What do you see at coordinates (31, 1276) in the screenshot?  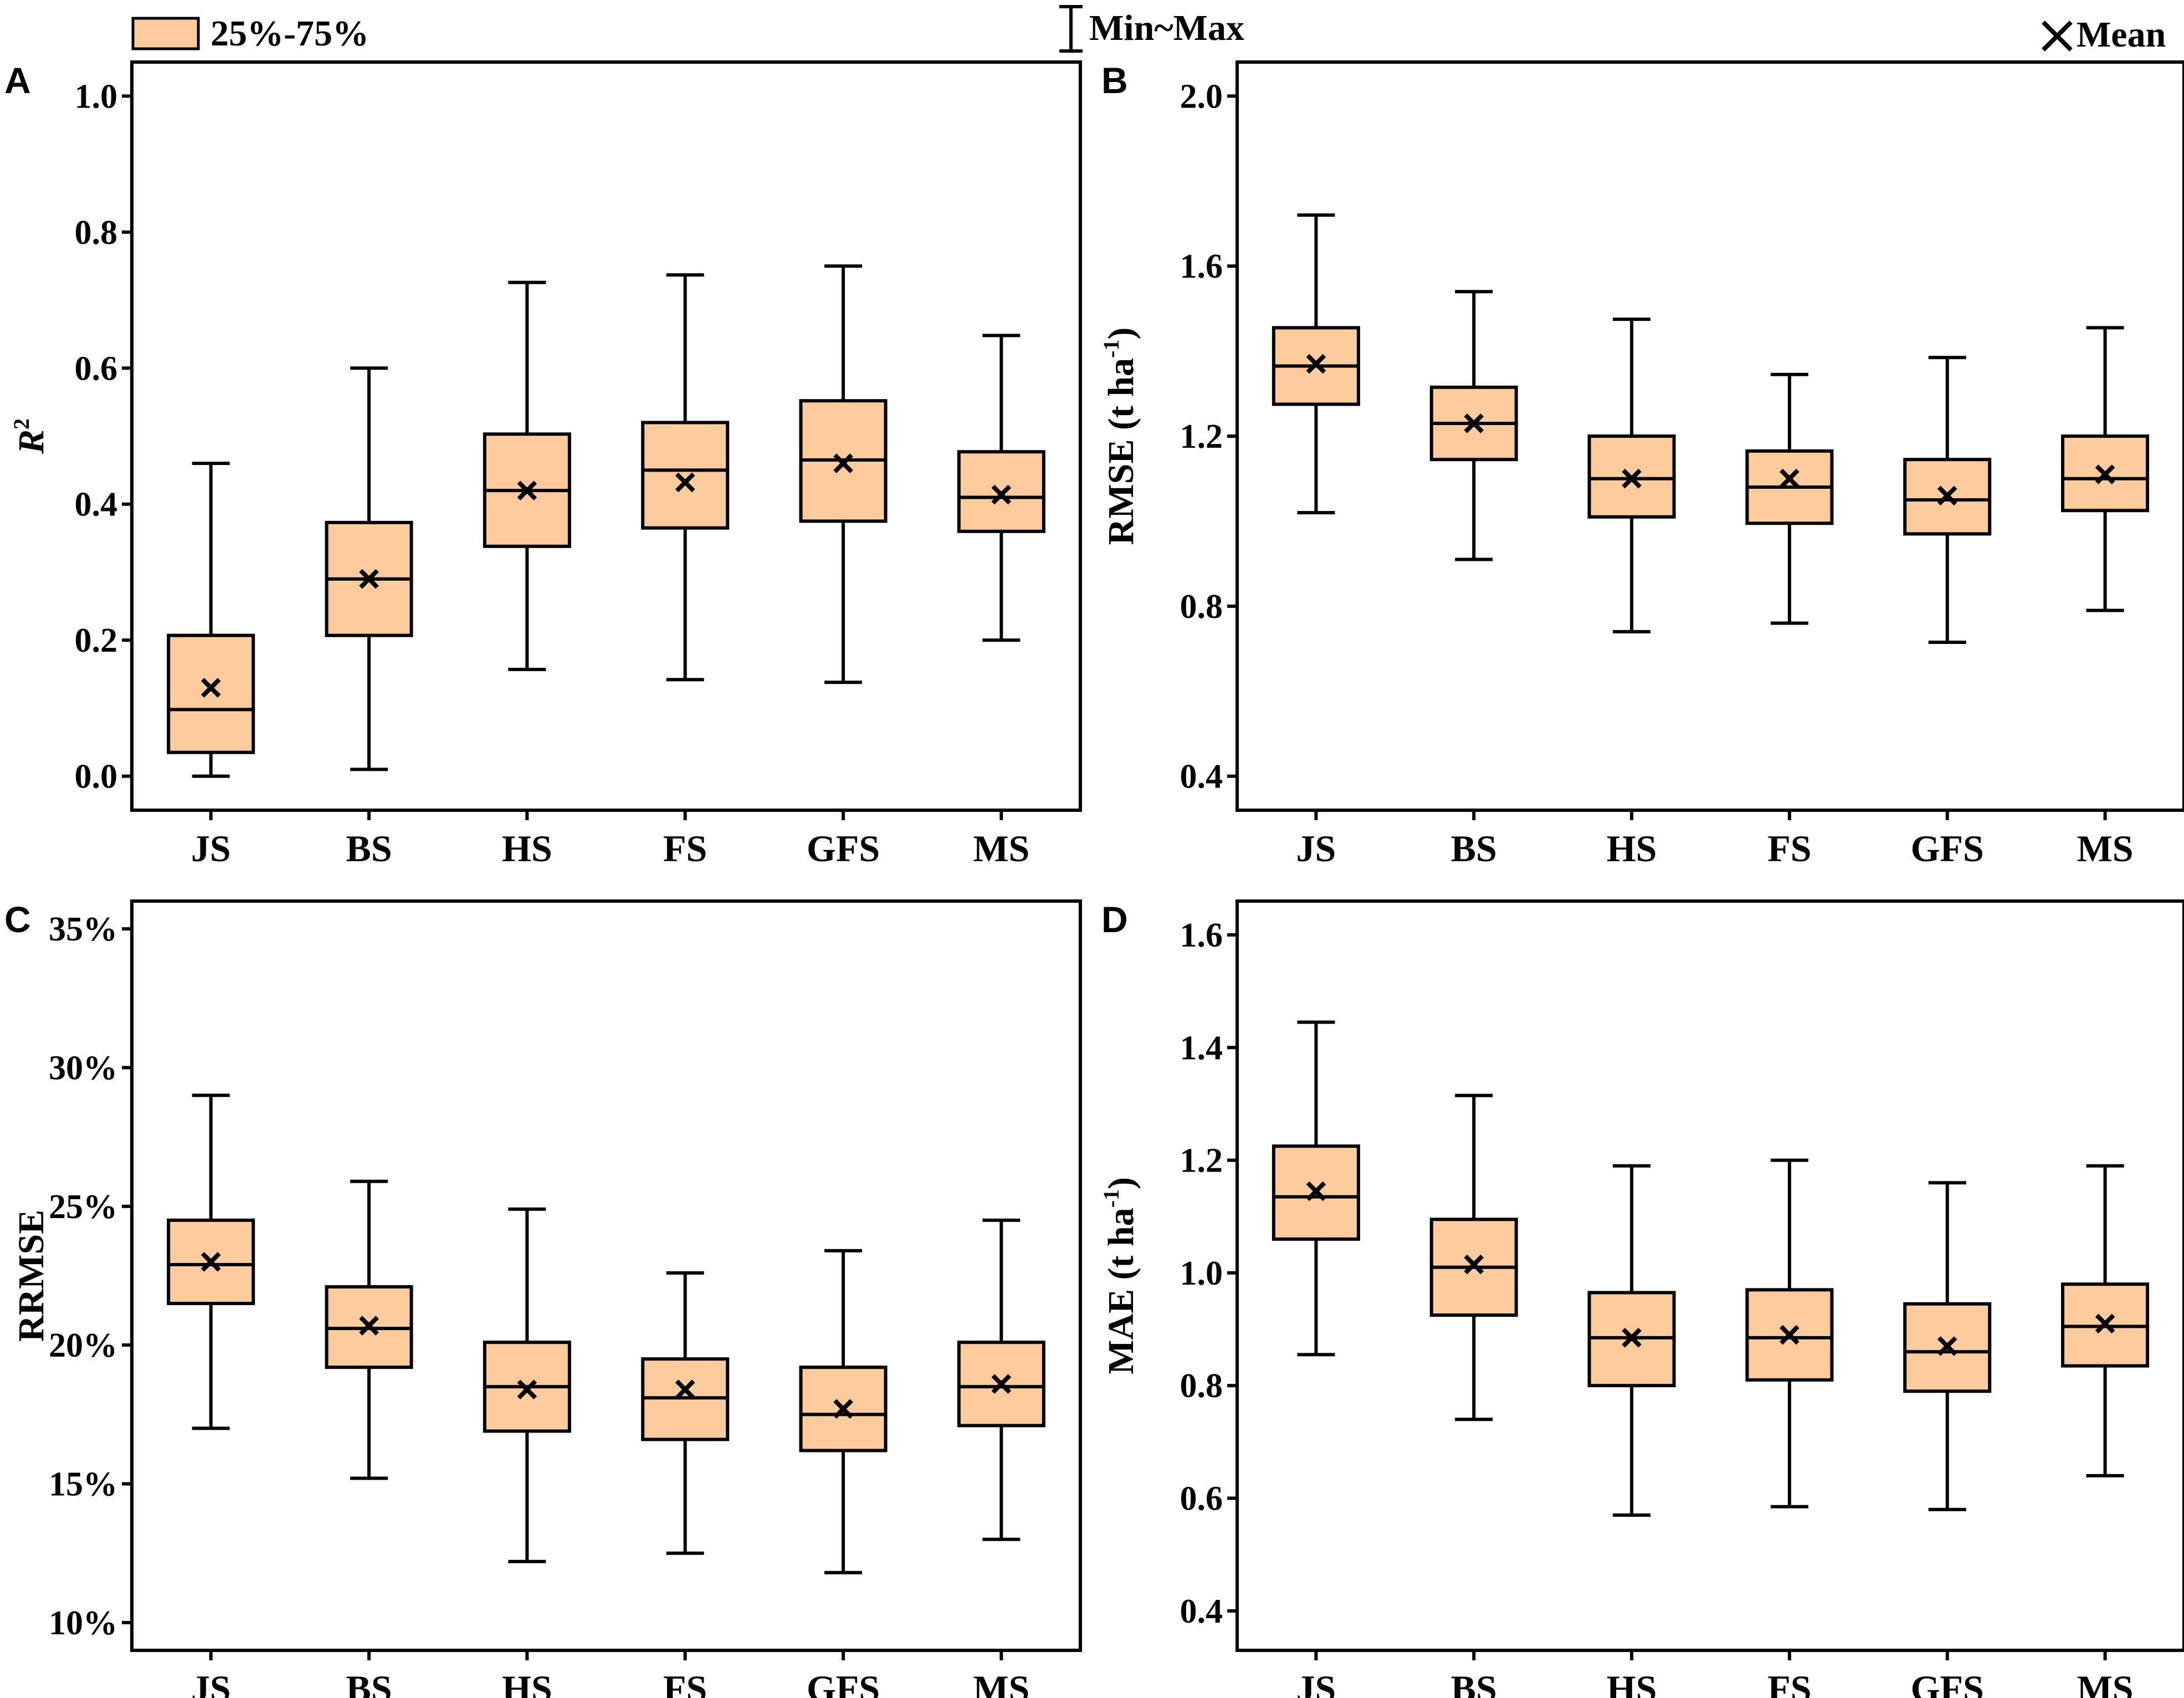 I see `y-axis-title: RRMSE` at bounding box center [31, 1276].